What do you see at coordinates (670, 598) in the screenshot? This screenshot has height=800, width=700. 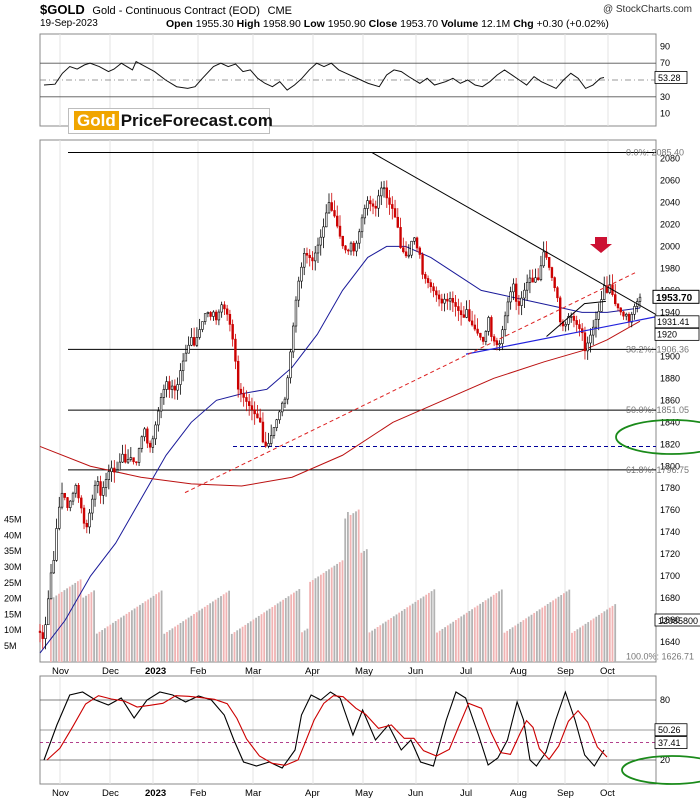 I see `price-tick-label: 1680` at bounding box center [670, 598].